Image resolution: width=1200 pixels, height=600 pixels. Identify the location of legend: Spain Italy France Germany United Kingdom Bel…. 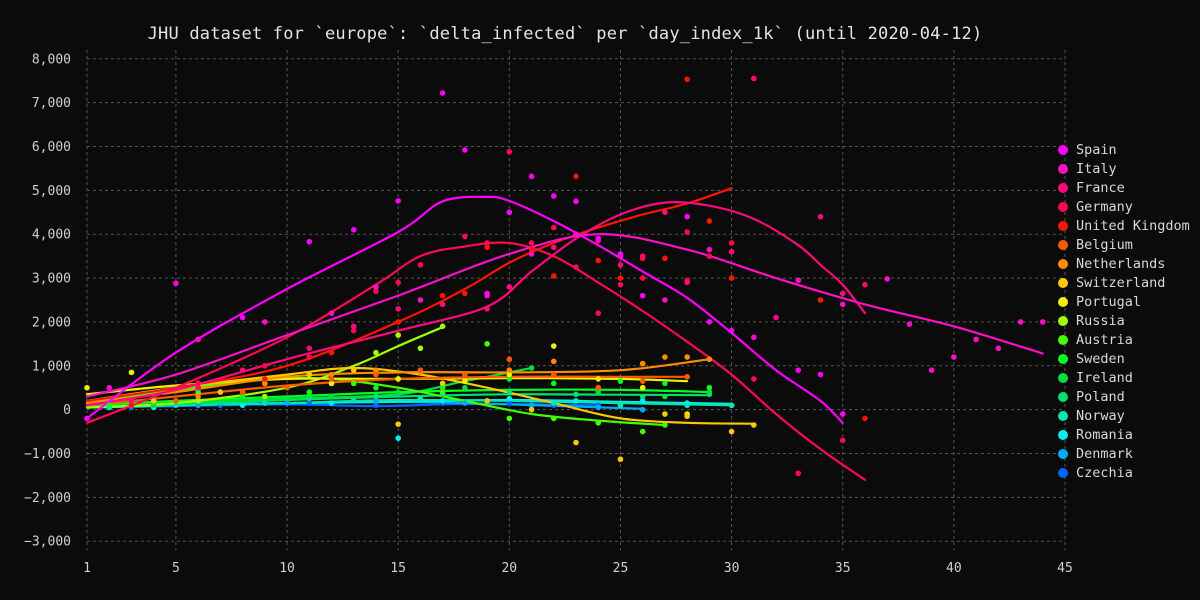
(1124, 311).